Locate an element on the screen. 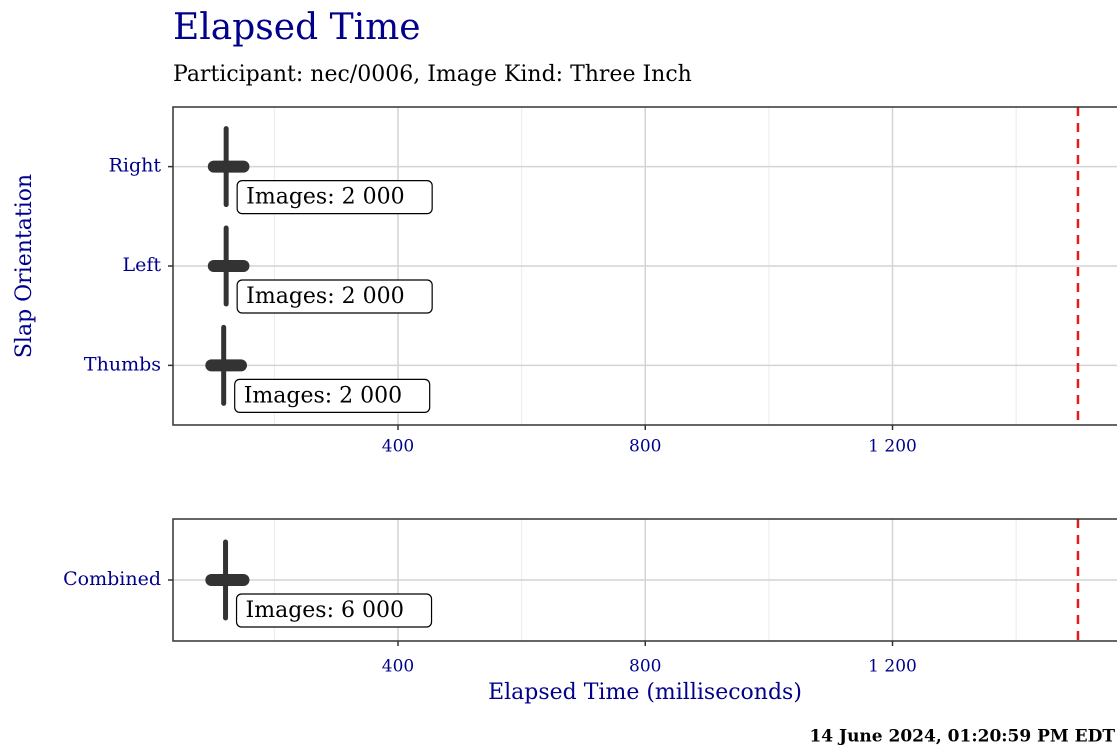  y-tick-label: Left is located at coordinates (141, 265).